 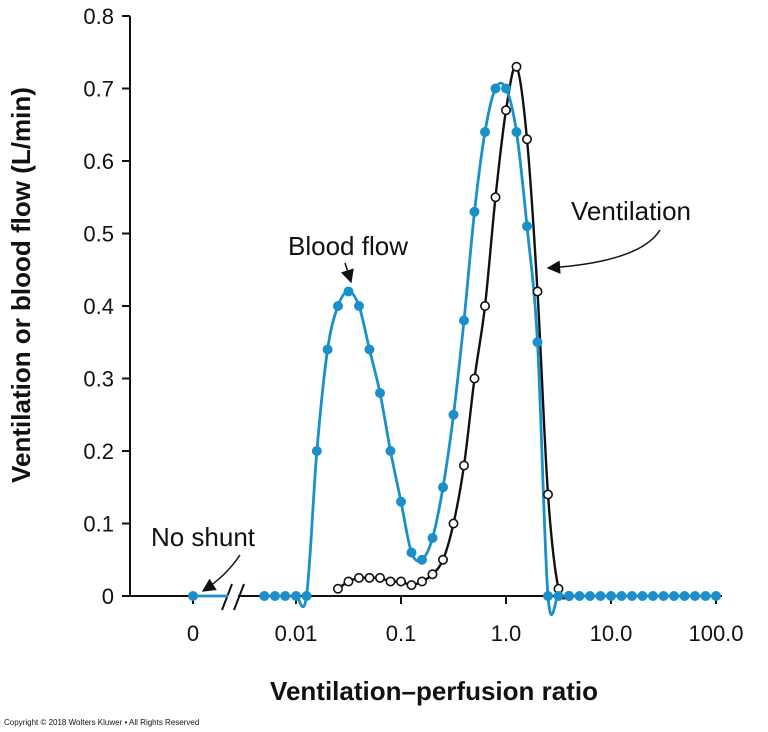 I want to click on x-tick-label: 10.0, so click(x=611, y=633).